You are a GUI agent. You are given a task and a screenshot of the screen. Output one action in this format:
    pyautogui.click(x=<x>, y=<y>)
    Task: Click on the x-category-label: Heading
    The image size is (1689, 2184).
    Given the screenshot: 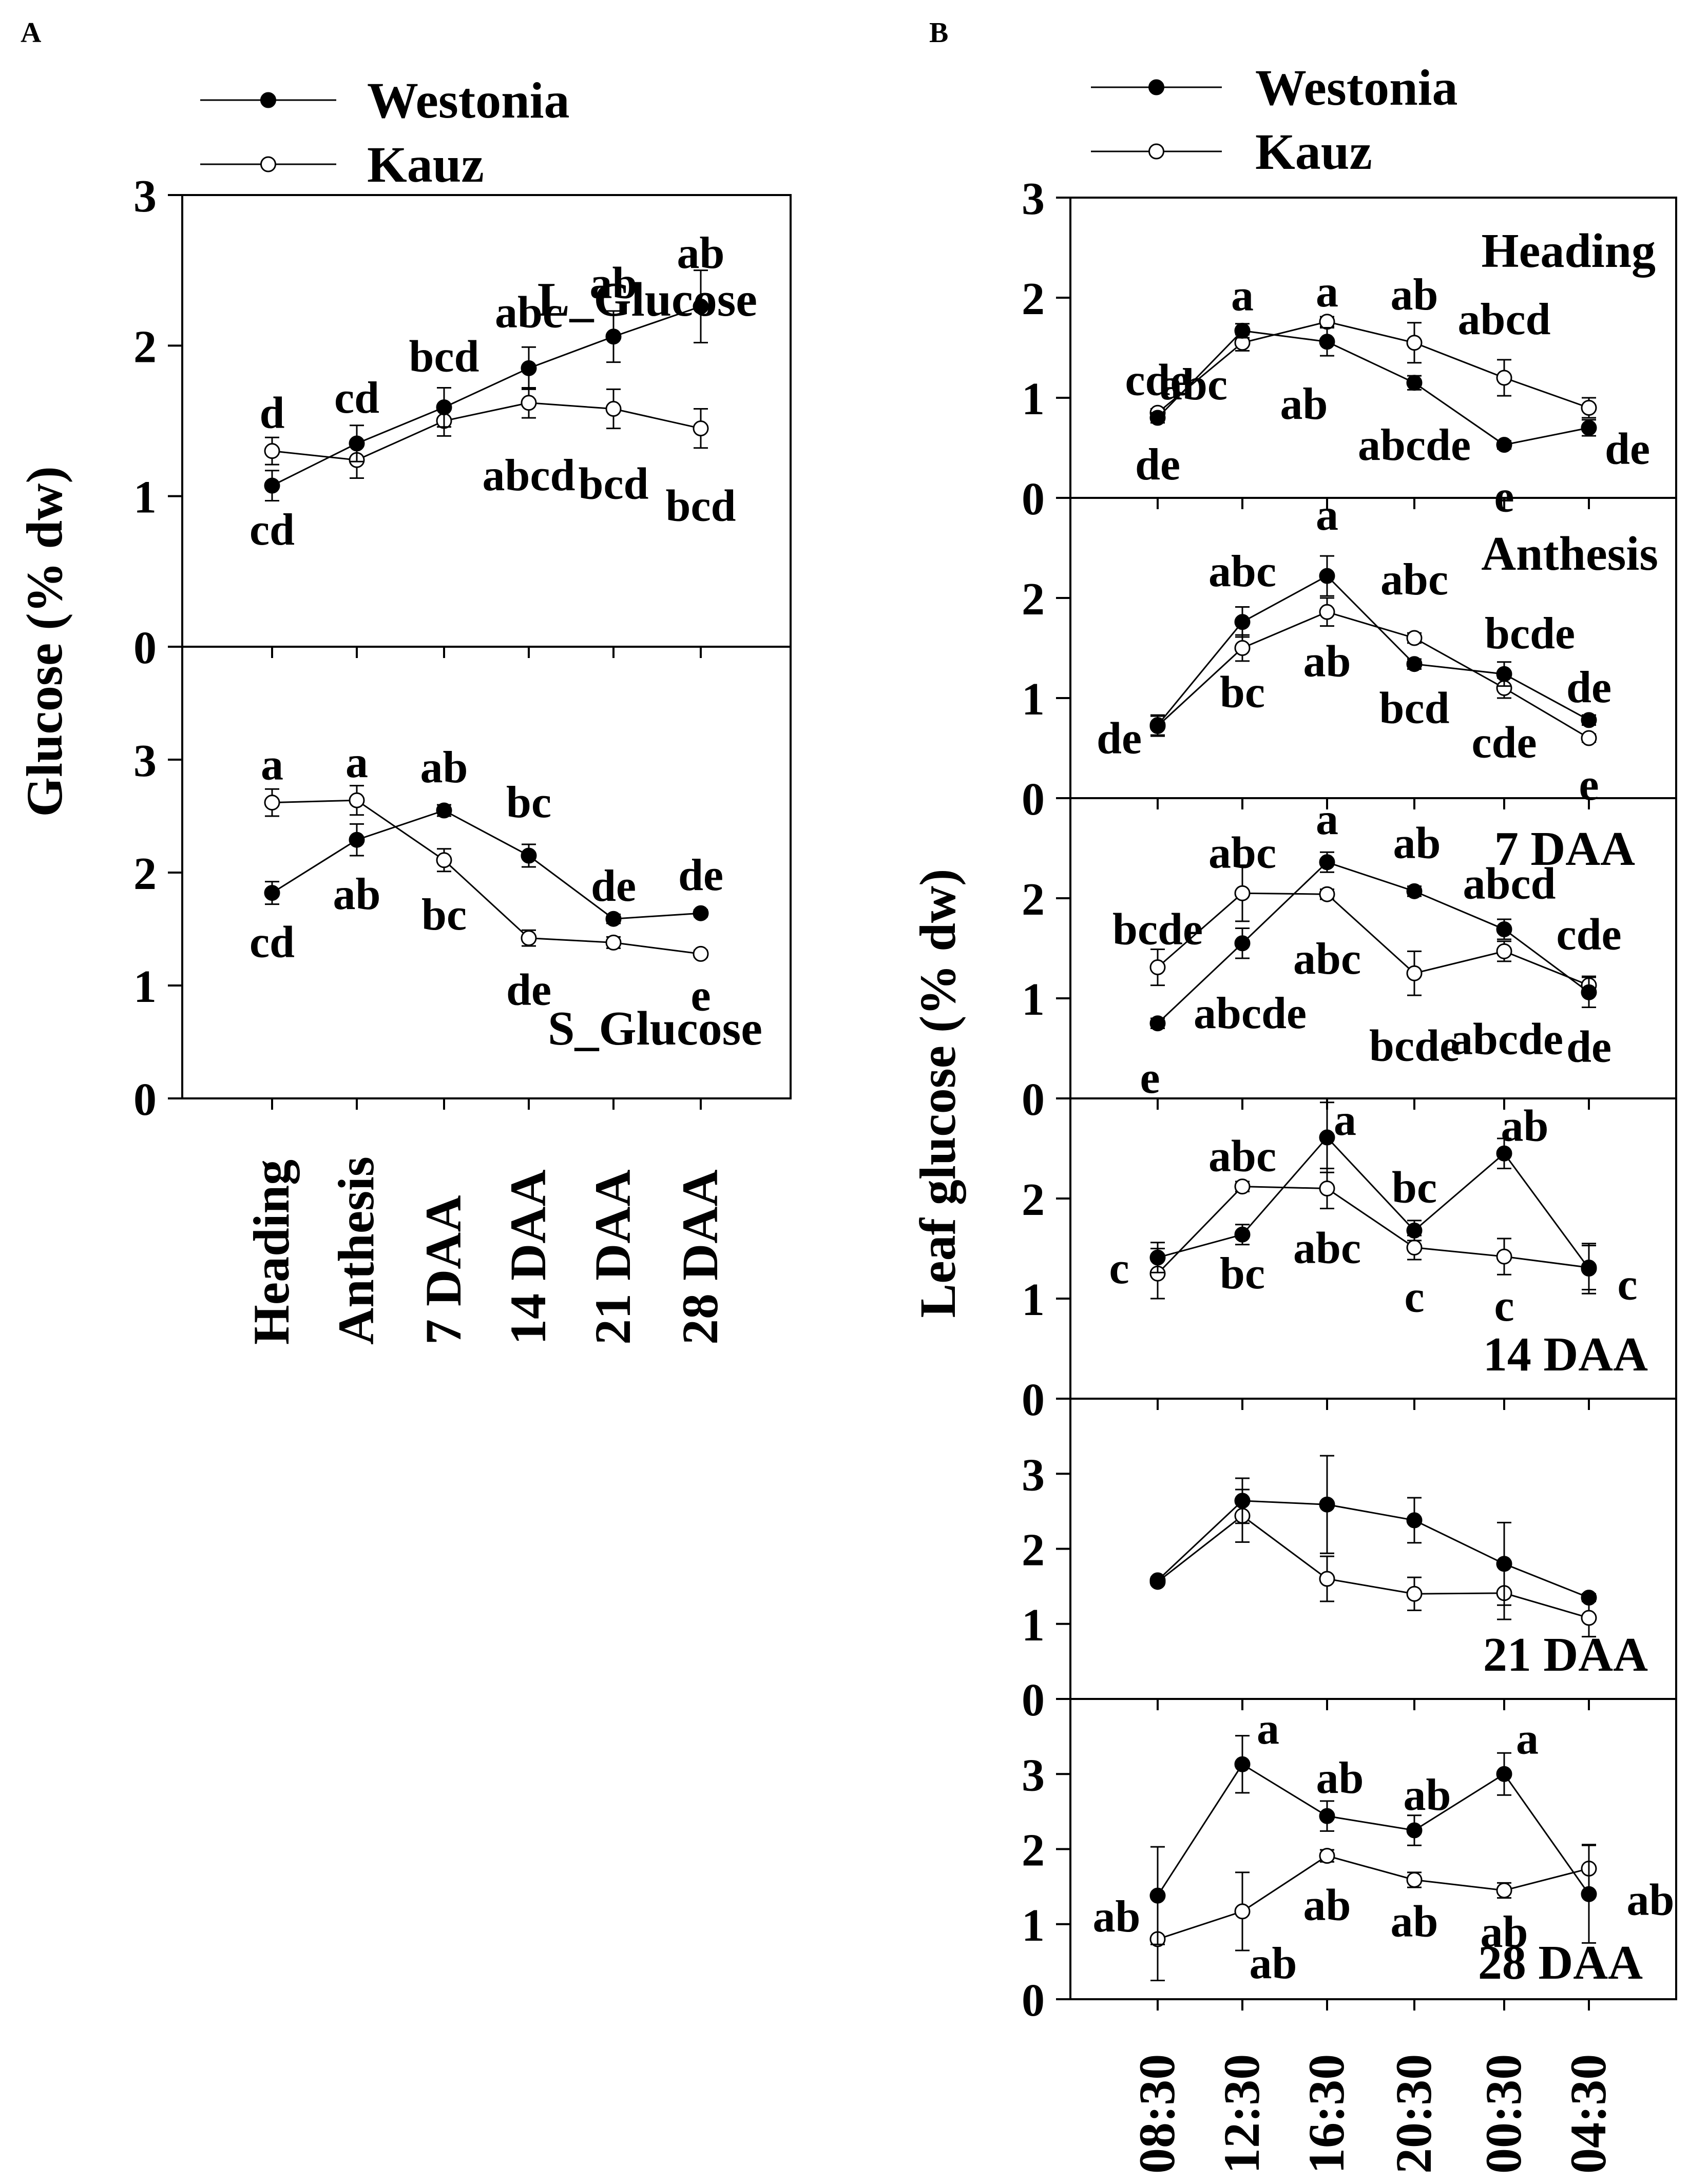 What is the action you would take?
    pyautogui.click(x=271, y=1252)
    